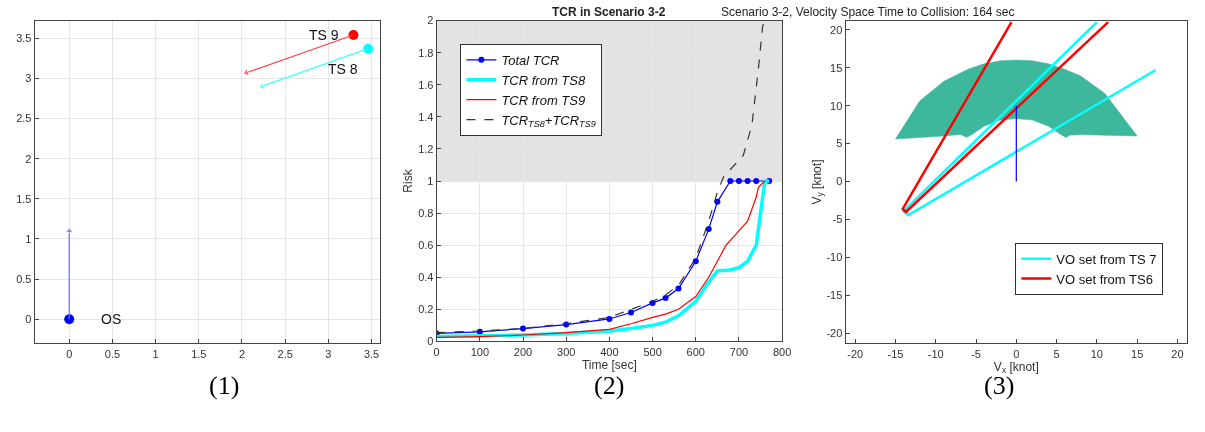  What do you see at coordinates (834, 257) in the screenshot?
I see `y-tick-label: -10` at bounding box center [834, 257].